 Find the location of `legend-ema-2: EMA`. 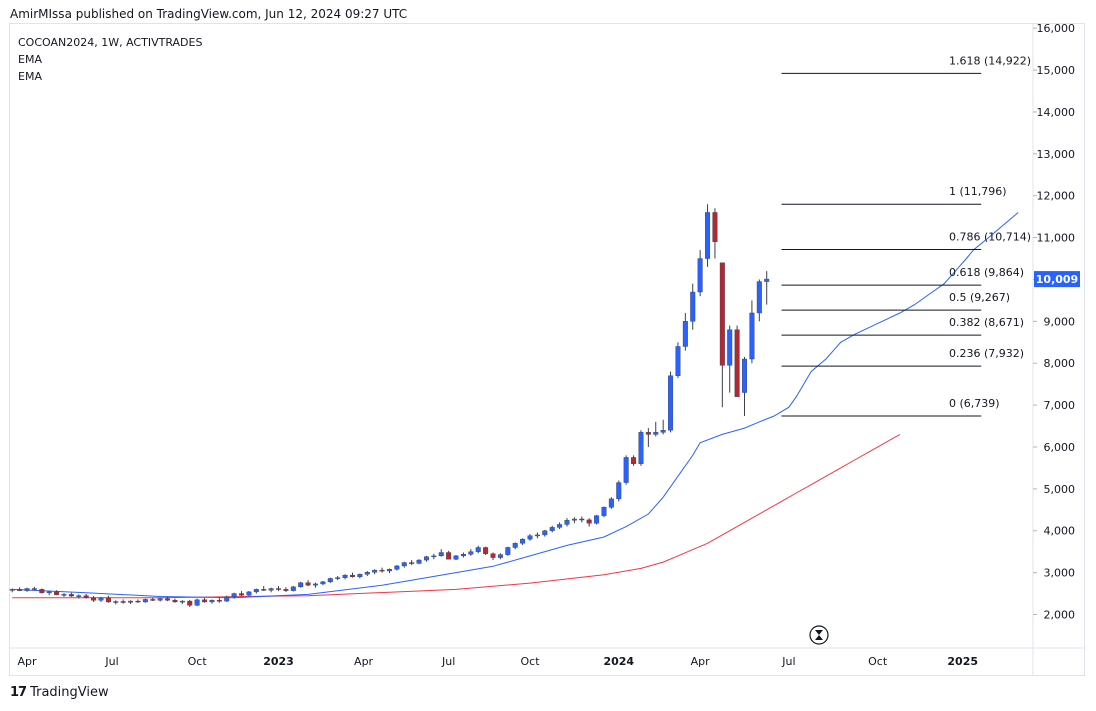

legend-ema-2: EMA is located at coordinates (30, 76).